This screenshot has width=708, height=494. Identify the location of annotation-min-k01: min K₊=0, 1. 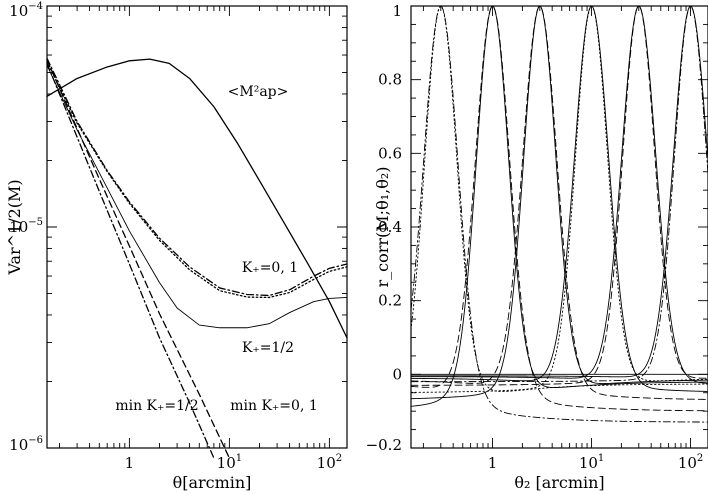
(274, 406).